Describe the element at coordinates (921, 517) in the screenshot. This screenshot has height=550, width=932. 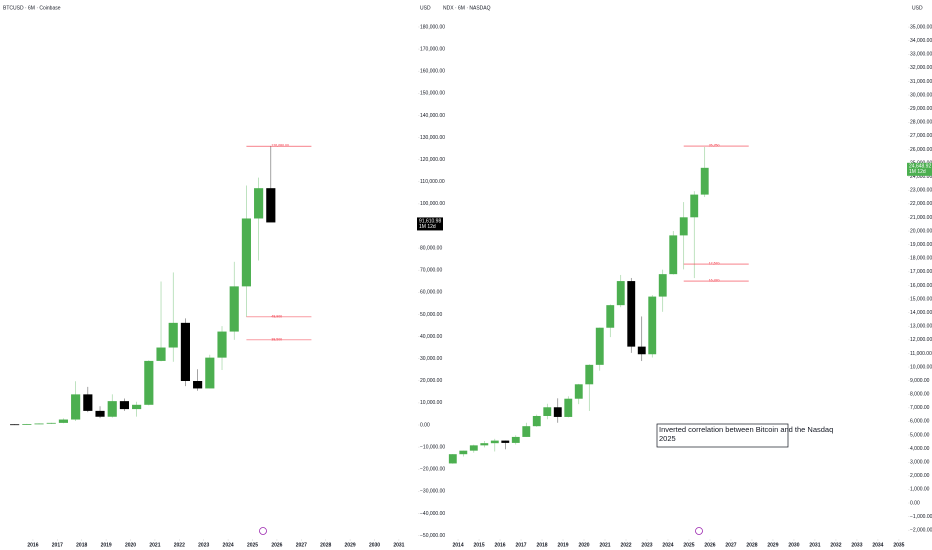
I see `y-tick-label: −1,000.00` at that location.